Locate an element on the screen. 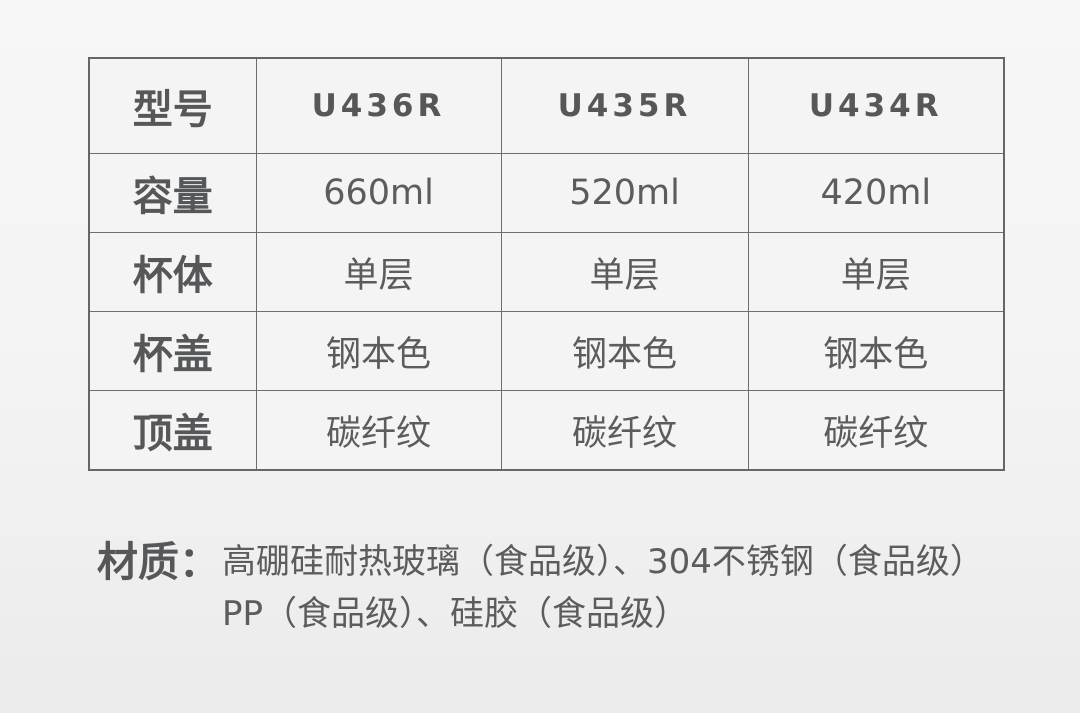  capacity-value: 520ml is located at coordinates (624, 193).